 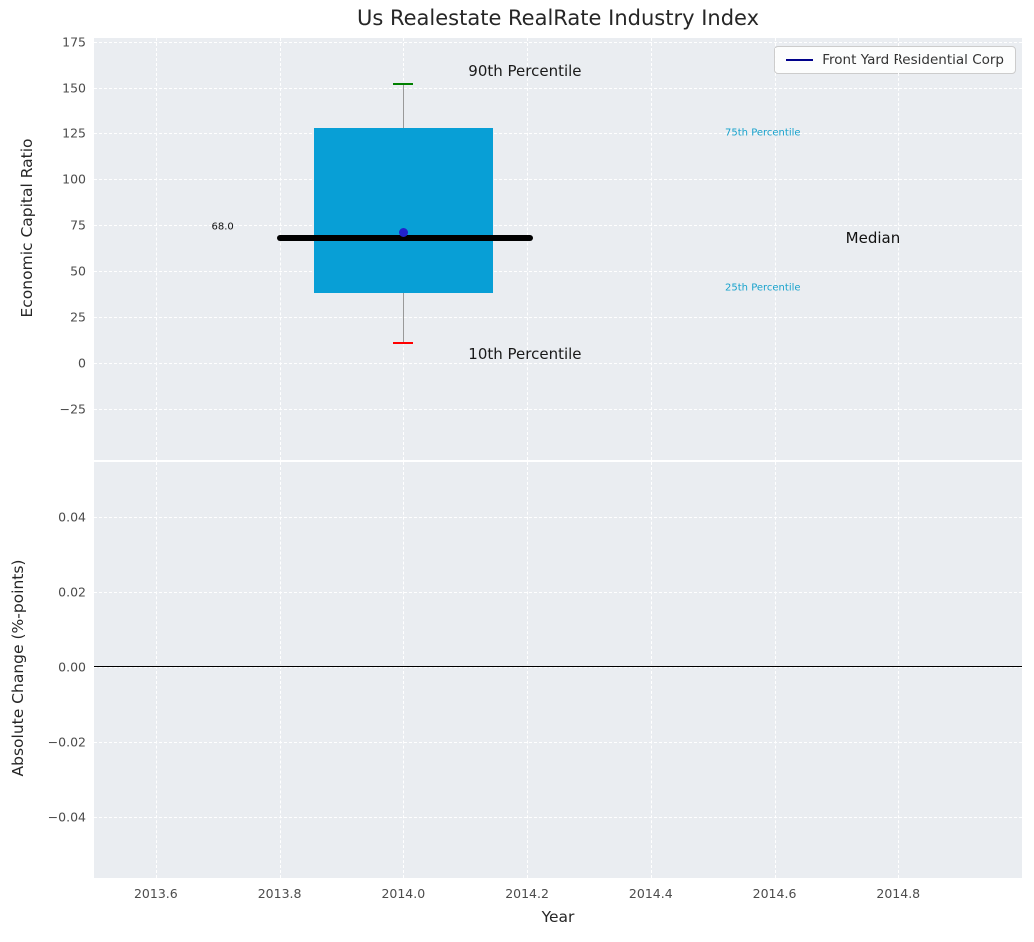 I want to click on y-tick-label: 100, so click(x=74, y=179).